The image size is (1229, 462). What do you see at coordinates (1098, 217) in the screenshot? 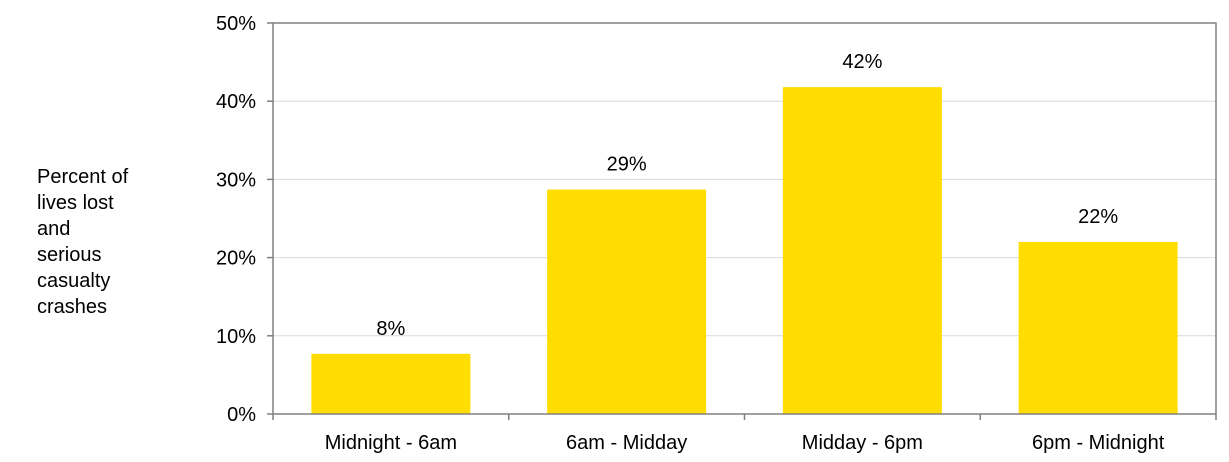
I see `data-label: 22%` at bounding box center [1098, 217].